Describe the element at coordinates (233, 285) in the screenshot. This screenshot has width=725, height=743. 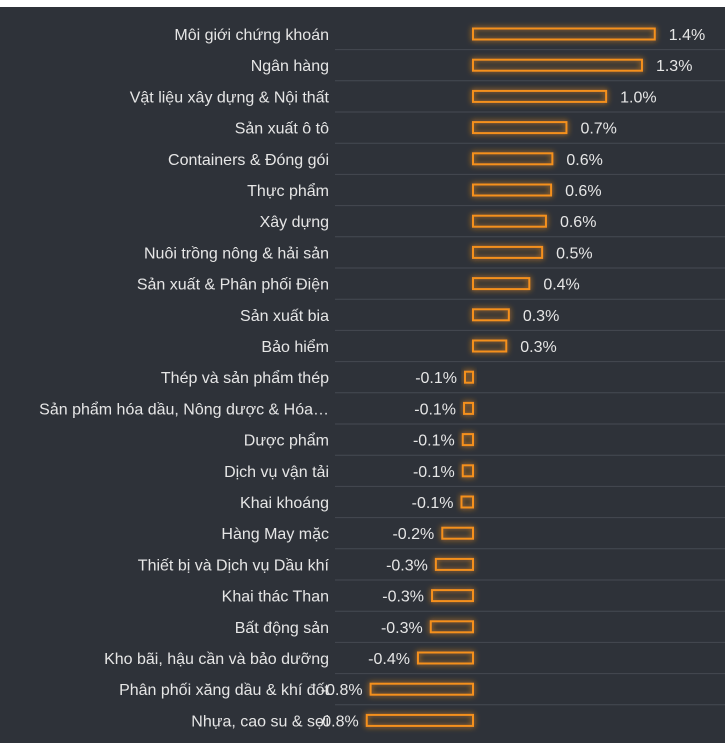
I see `category-label: Sản xuất & Phân phối Điện` at that location.